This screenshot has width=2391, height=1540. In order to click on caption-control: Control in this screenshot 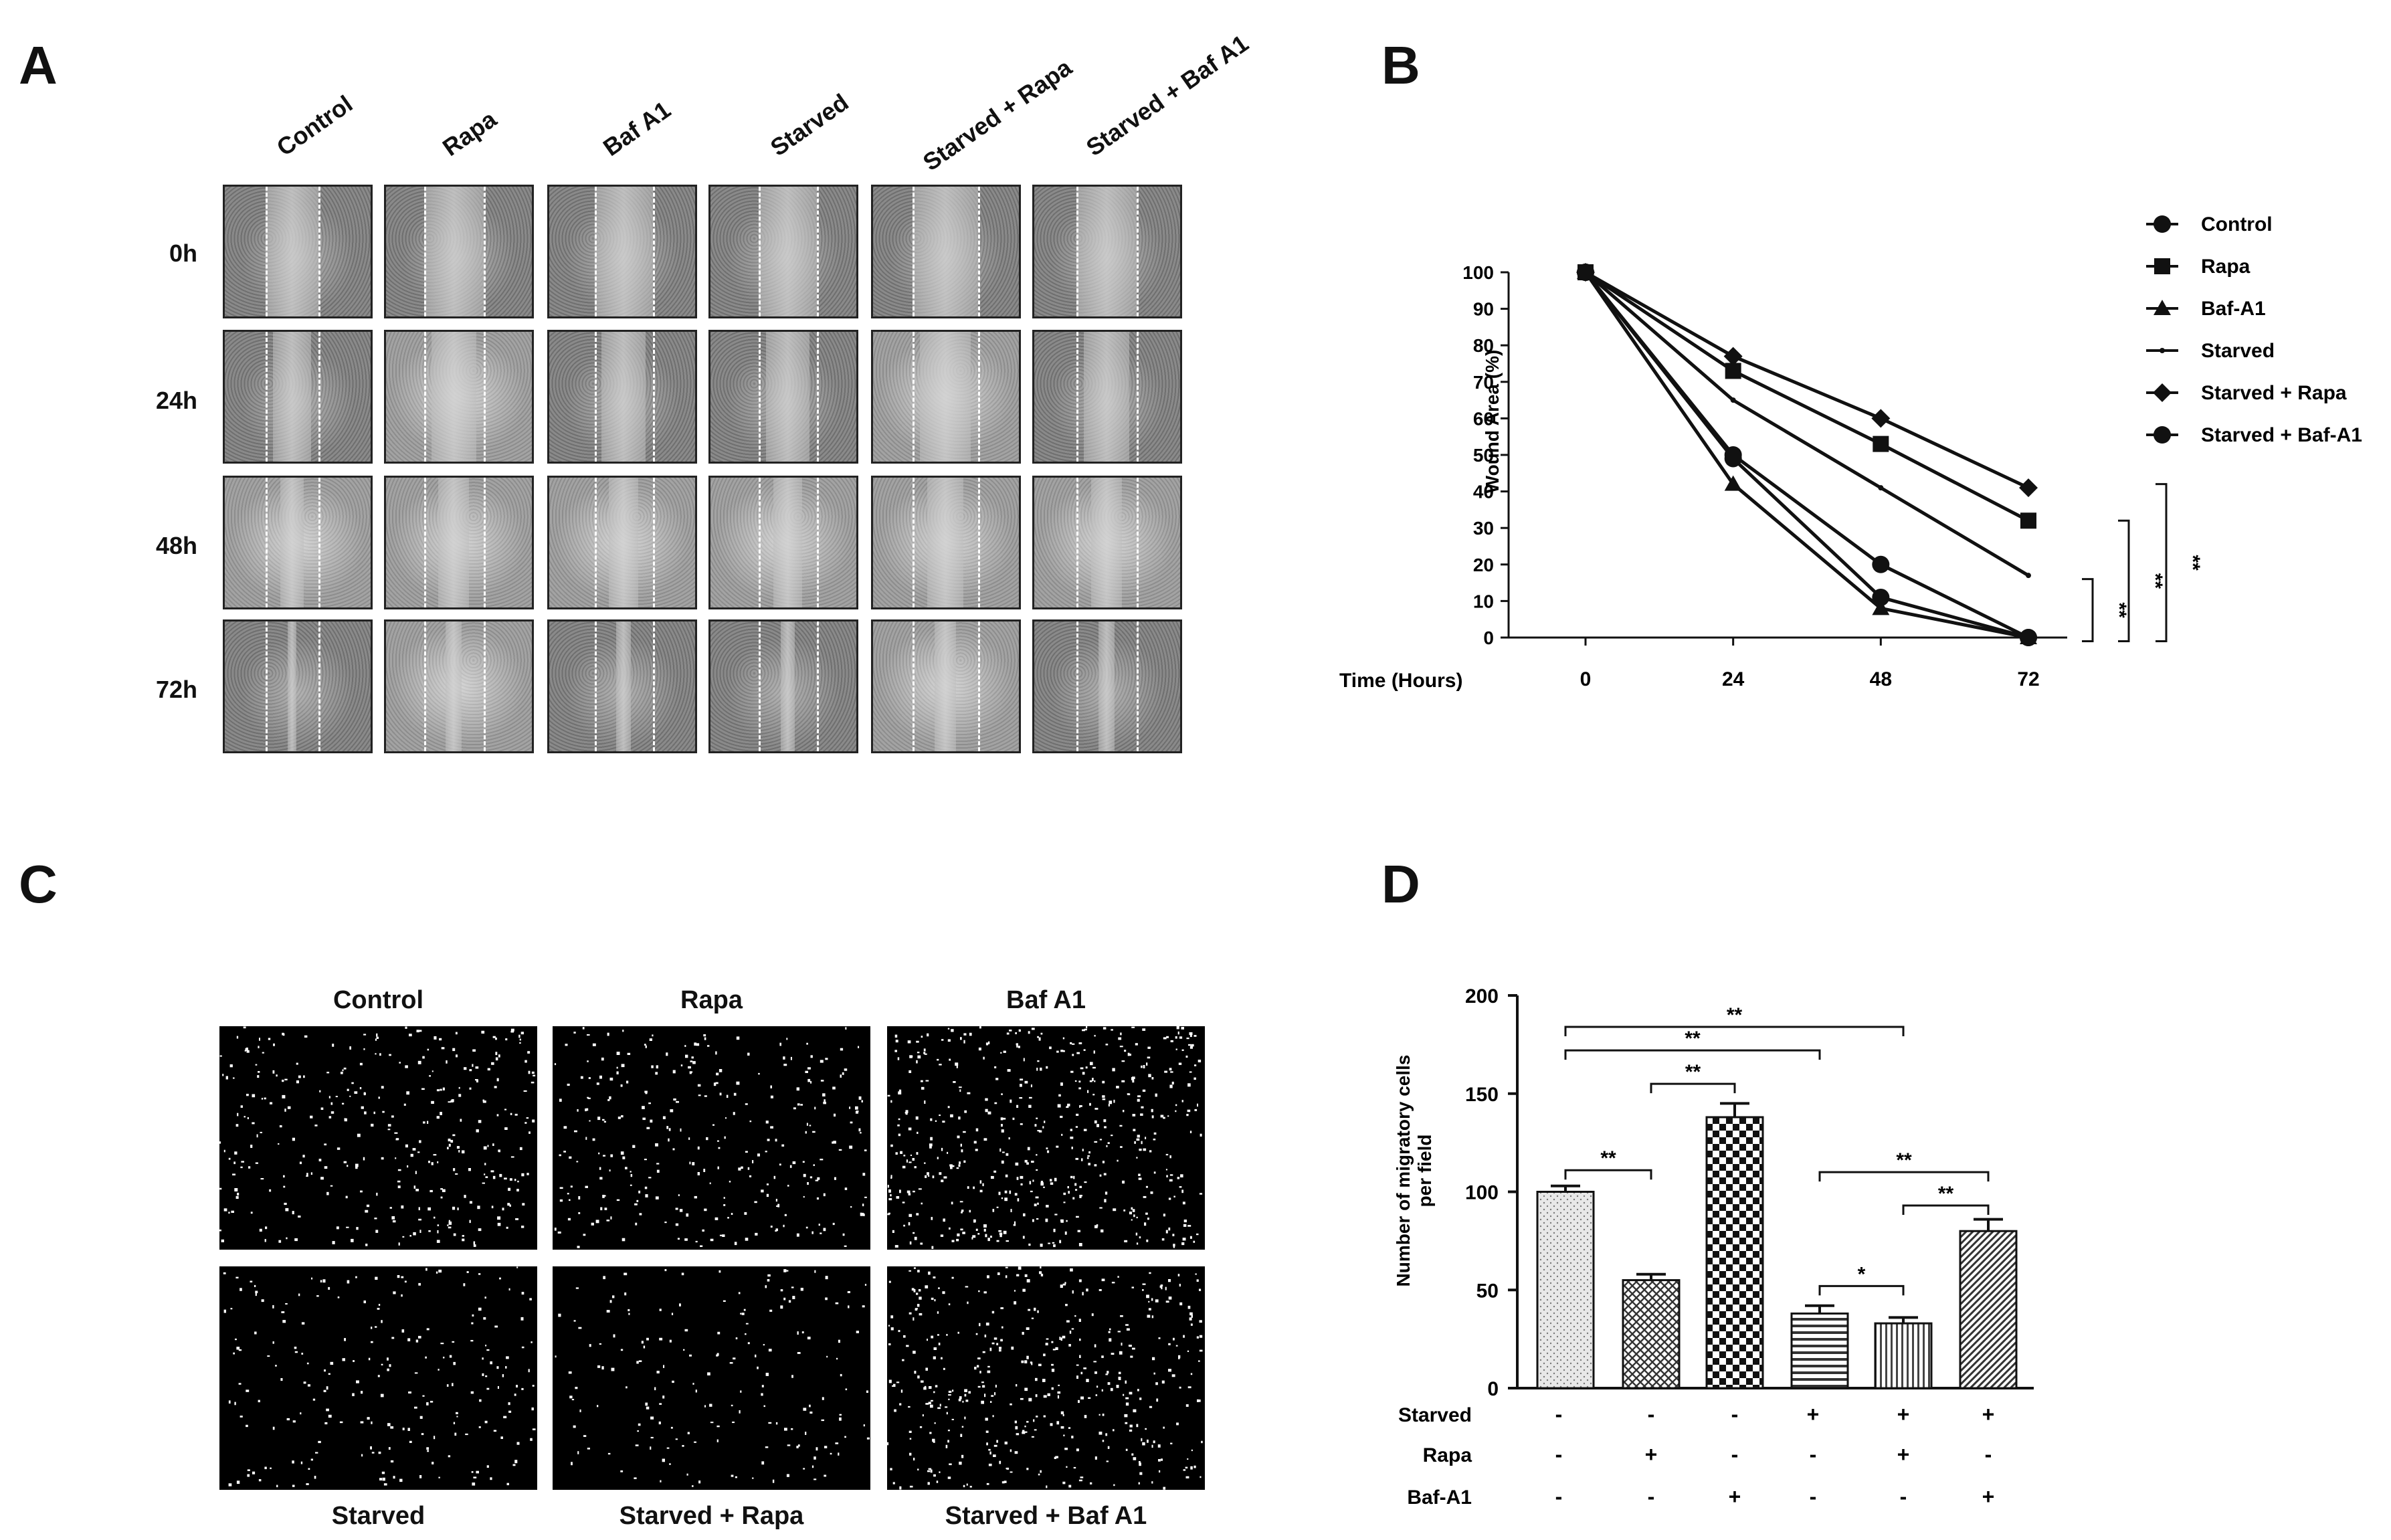, I will do `click(378, 1000)`.